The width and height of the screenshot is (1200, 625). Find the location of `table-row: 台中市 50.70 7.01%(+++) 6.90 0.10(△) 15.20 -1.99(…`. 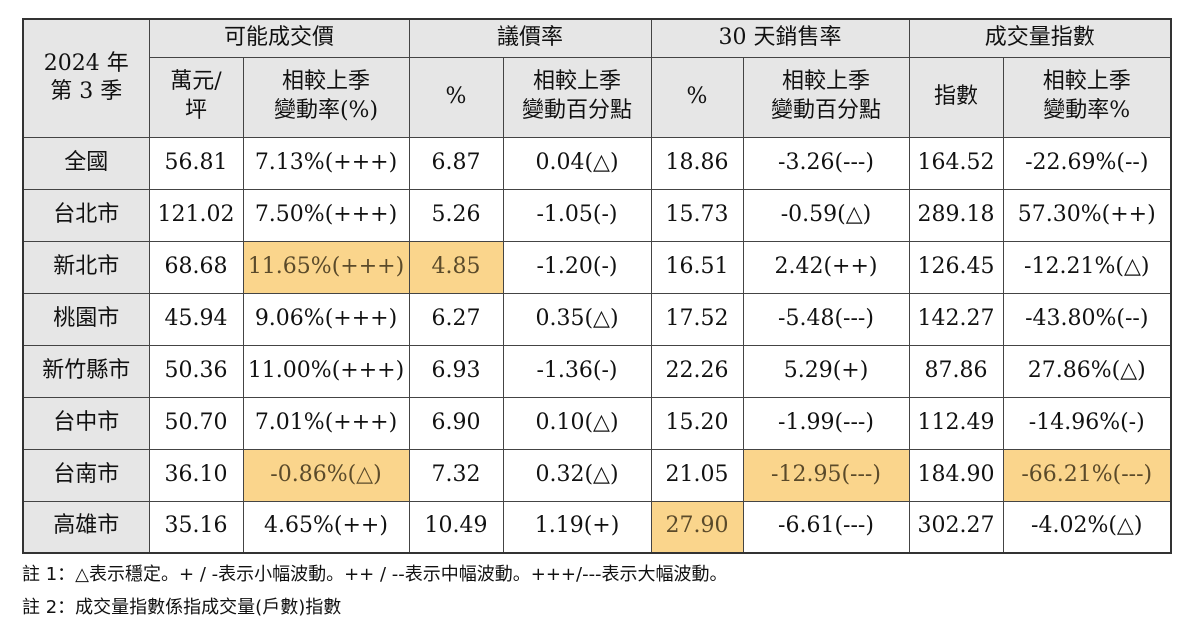

table-row: 台中市 50.70 7.01%(+++) 6.90 0.10(△) 15.20 -1.99(… is located at coordinates (597, 423).